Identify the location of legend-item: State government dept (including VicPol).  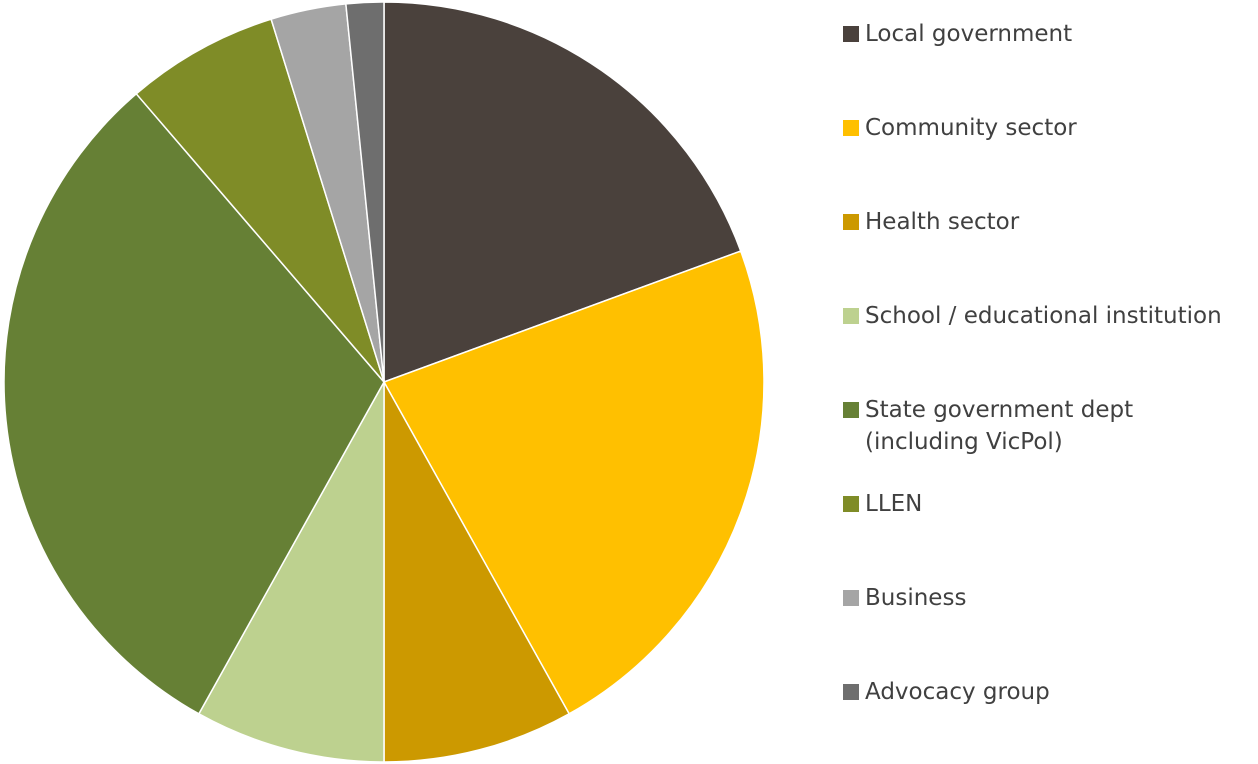
(988, 426).